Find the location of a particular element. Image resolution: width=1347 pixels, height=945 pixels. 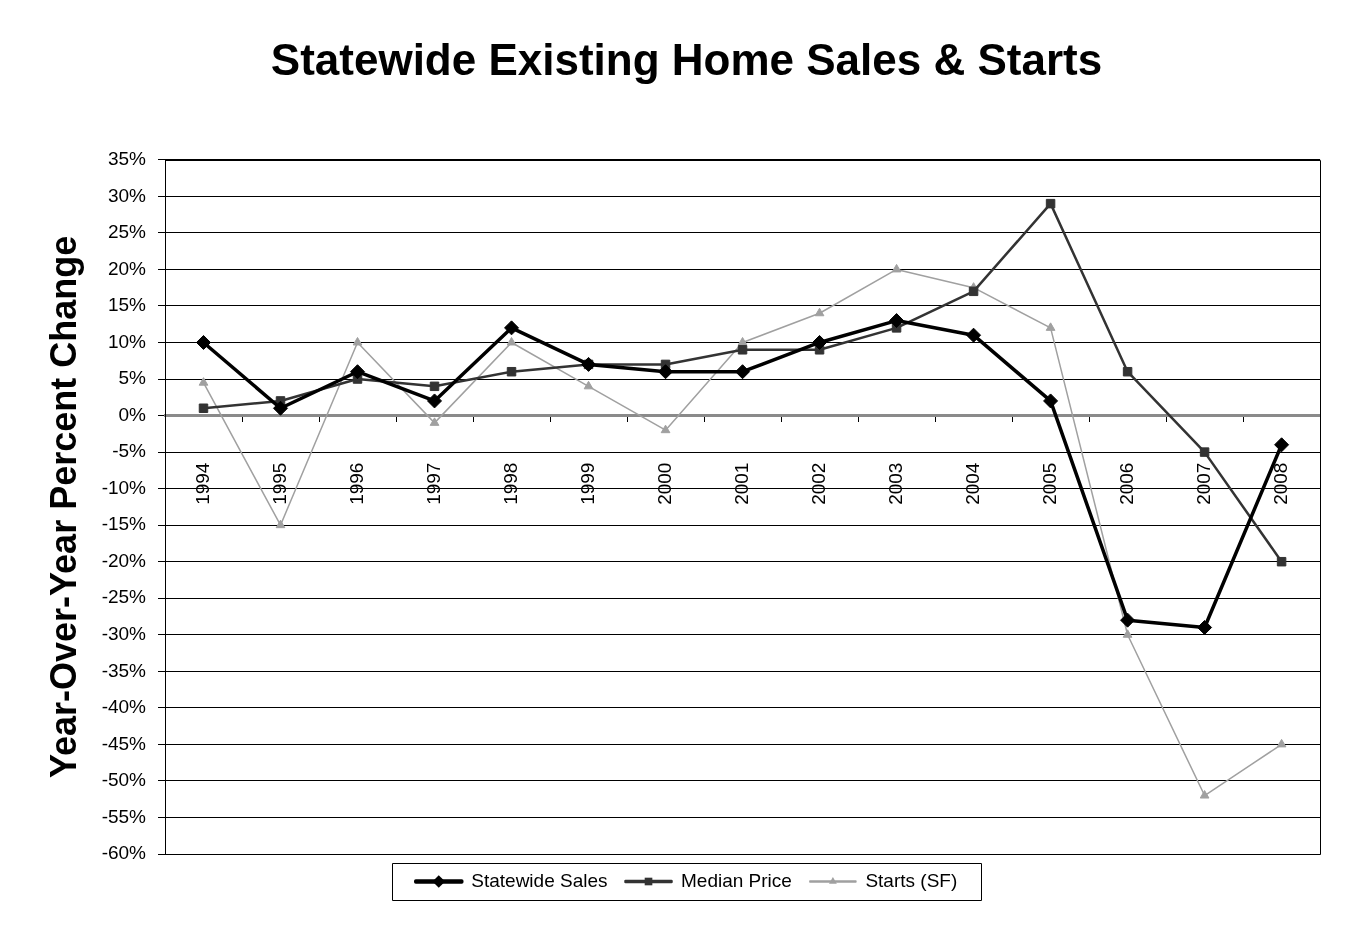

y-tick-label: 15% is located at coordinates (127, 305).